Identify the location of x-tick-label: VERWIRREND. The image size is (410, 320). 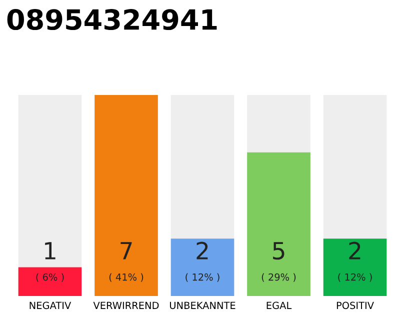
(126, 305).